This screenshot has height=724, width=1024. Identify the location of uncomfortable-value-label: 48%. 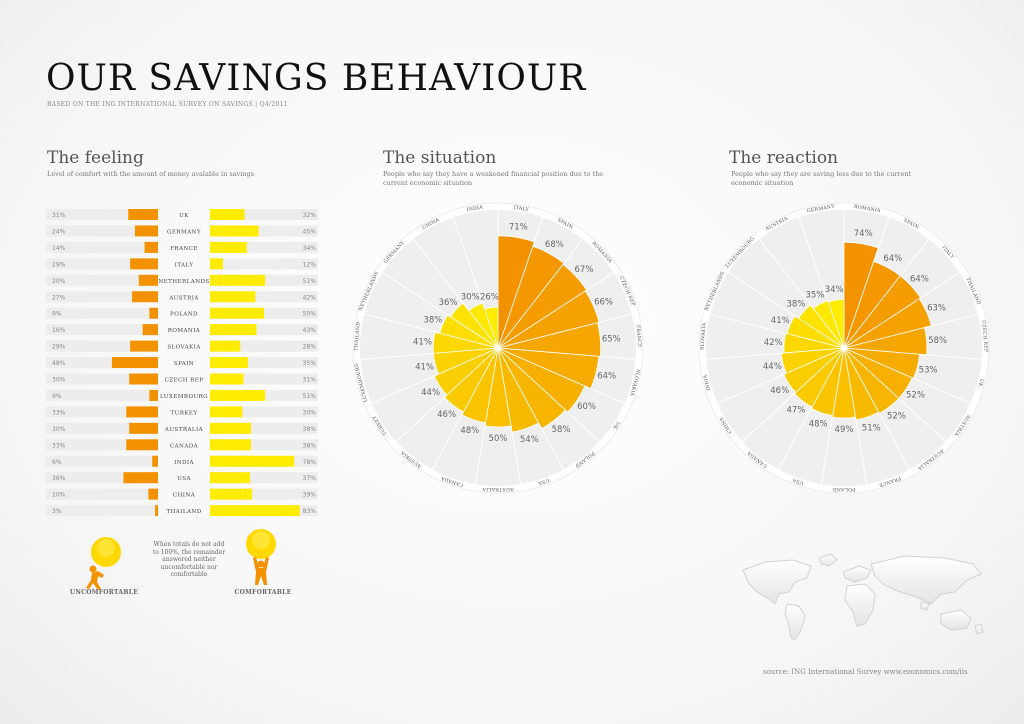
(59, 363).